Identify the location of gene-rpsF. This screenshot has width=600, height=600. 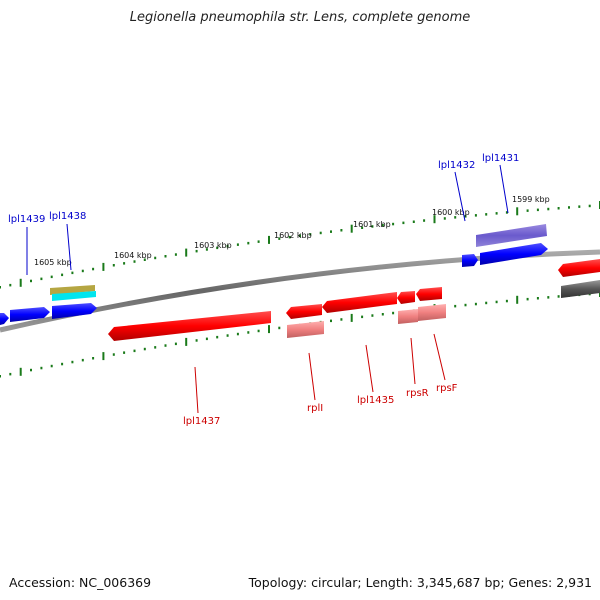
(429, 294).